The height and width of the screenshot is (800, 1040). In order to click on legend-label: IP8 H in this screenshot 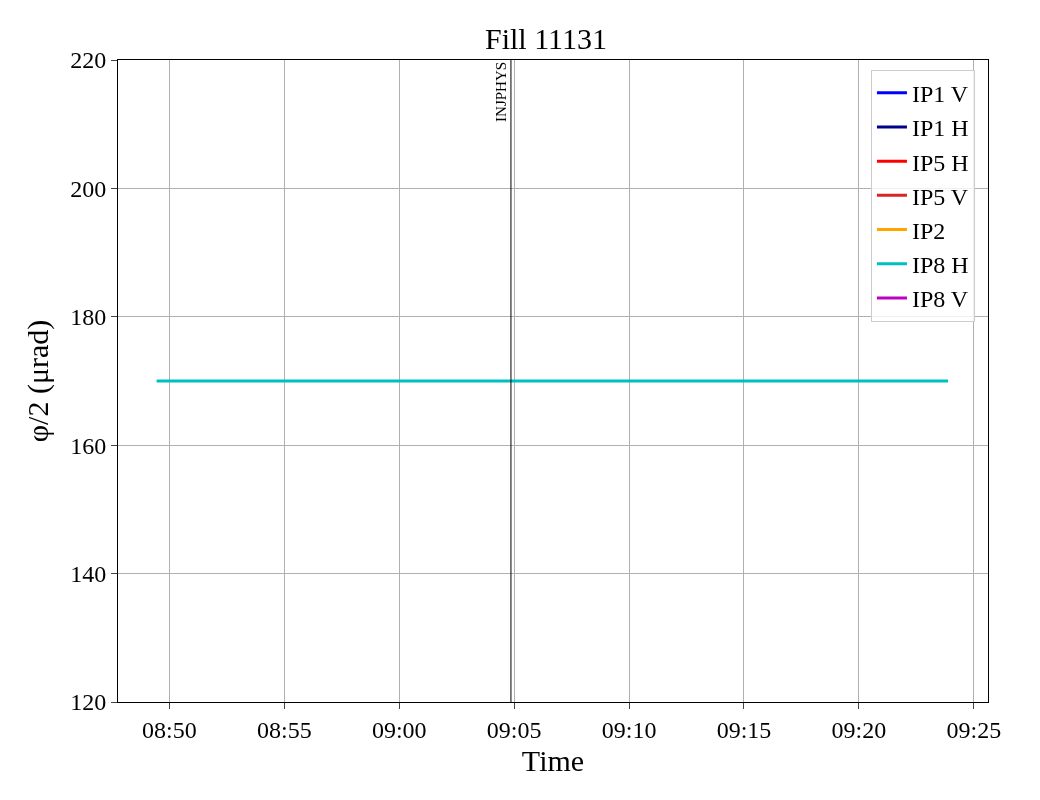, I will do `click(940, 265)`.